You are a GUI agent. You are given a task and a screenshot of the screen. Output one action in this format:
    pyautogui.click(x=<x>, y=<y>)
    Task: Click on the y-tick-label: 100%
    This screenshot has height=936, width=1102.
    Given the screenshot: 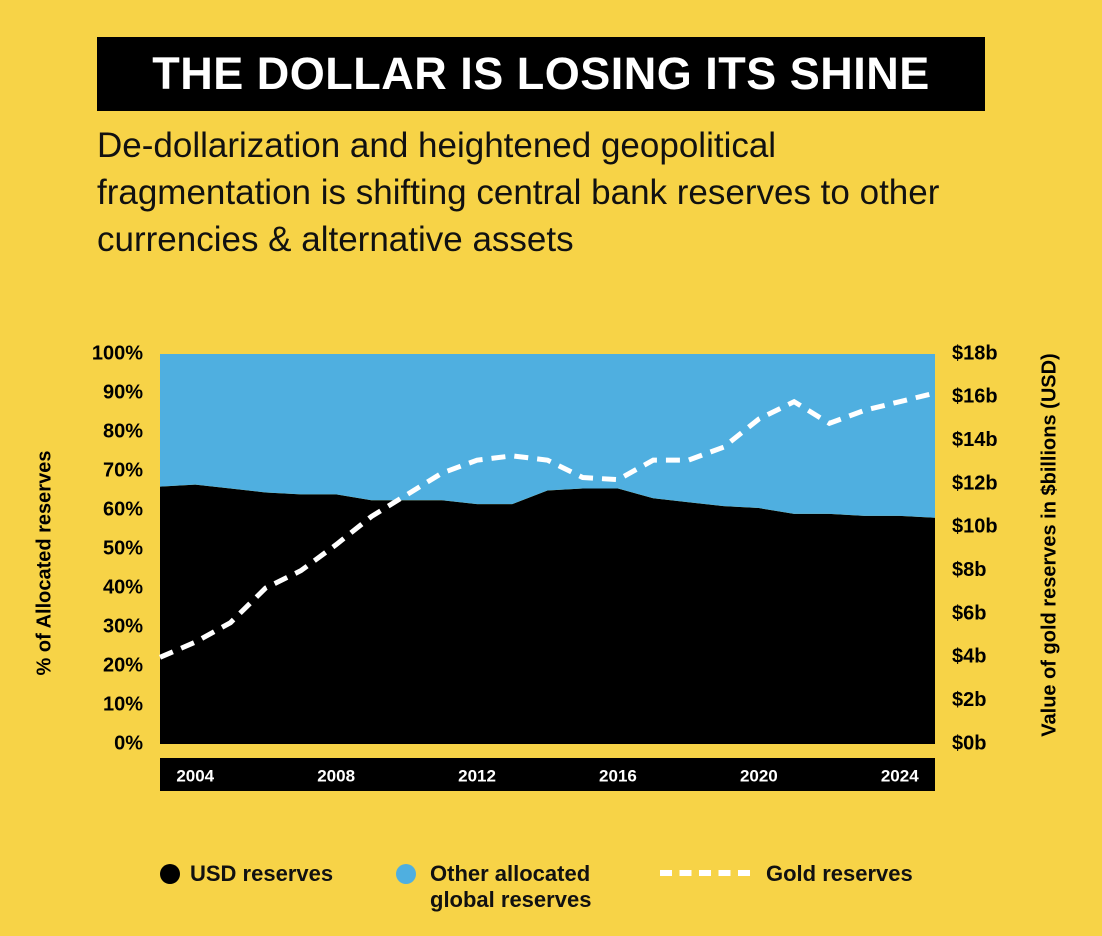 What is the action you would take?
    pyautogui.click(x=117, y=353)
    